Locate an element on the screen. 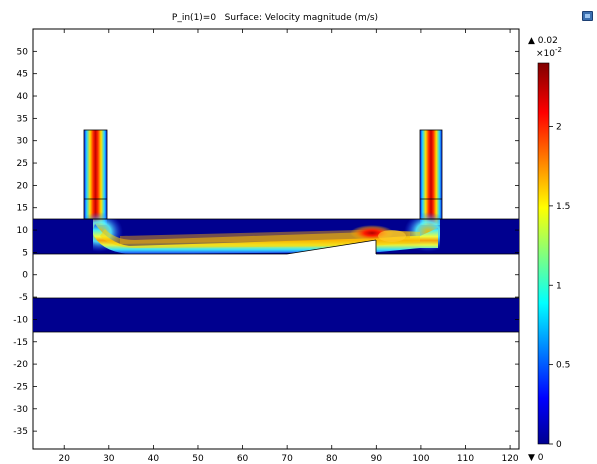 Image resolution: width=597 pixels, height=464 pixels. y-tick-label: 25 is located at coordinates (22, 164).